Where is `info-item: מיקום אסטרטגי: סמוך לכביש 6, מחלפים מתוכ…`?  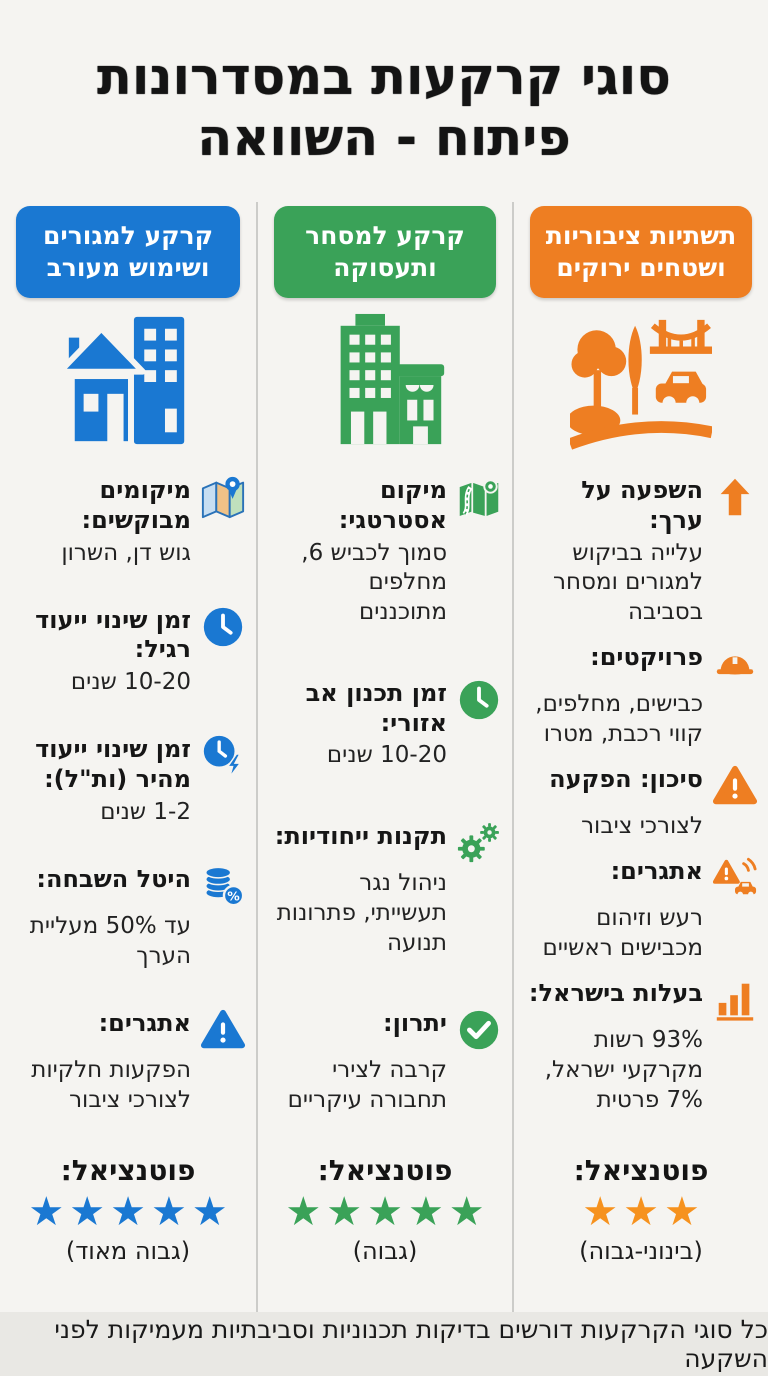
info-item: מיקום אסטרטגי: סמוך לכביש 6, מחלפים מתוכ… is located at coordinates (385, 551).